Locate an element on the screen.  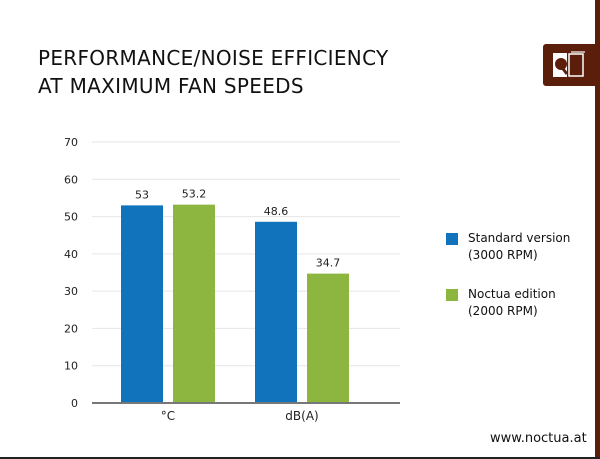
noctua-owl-logo-icon is located at coordinates (570, 65).